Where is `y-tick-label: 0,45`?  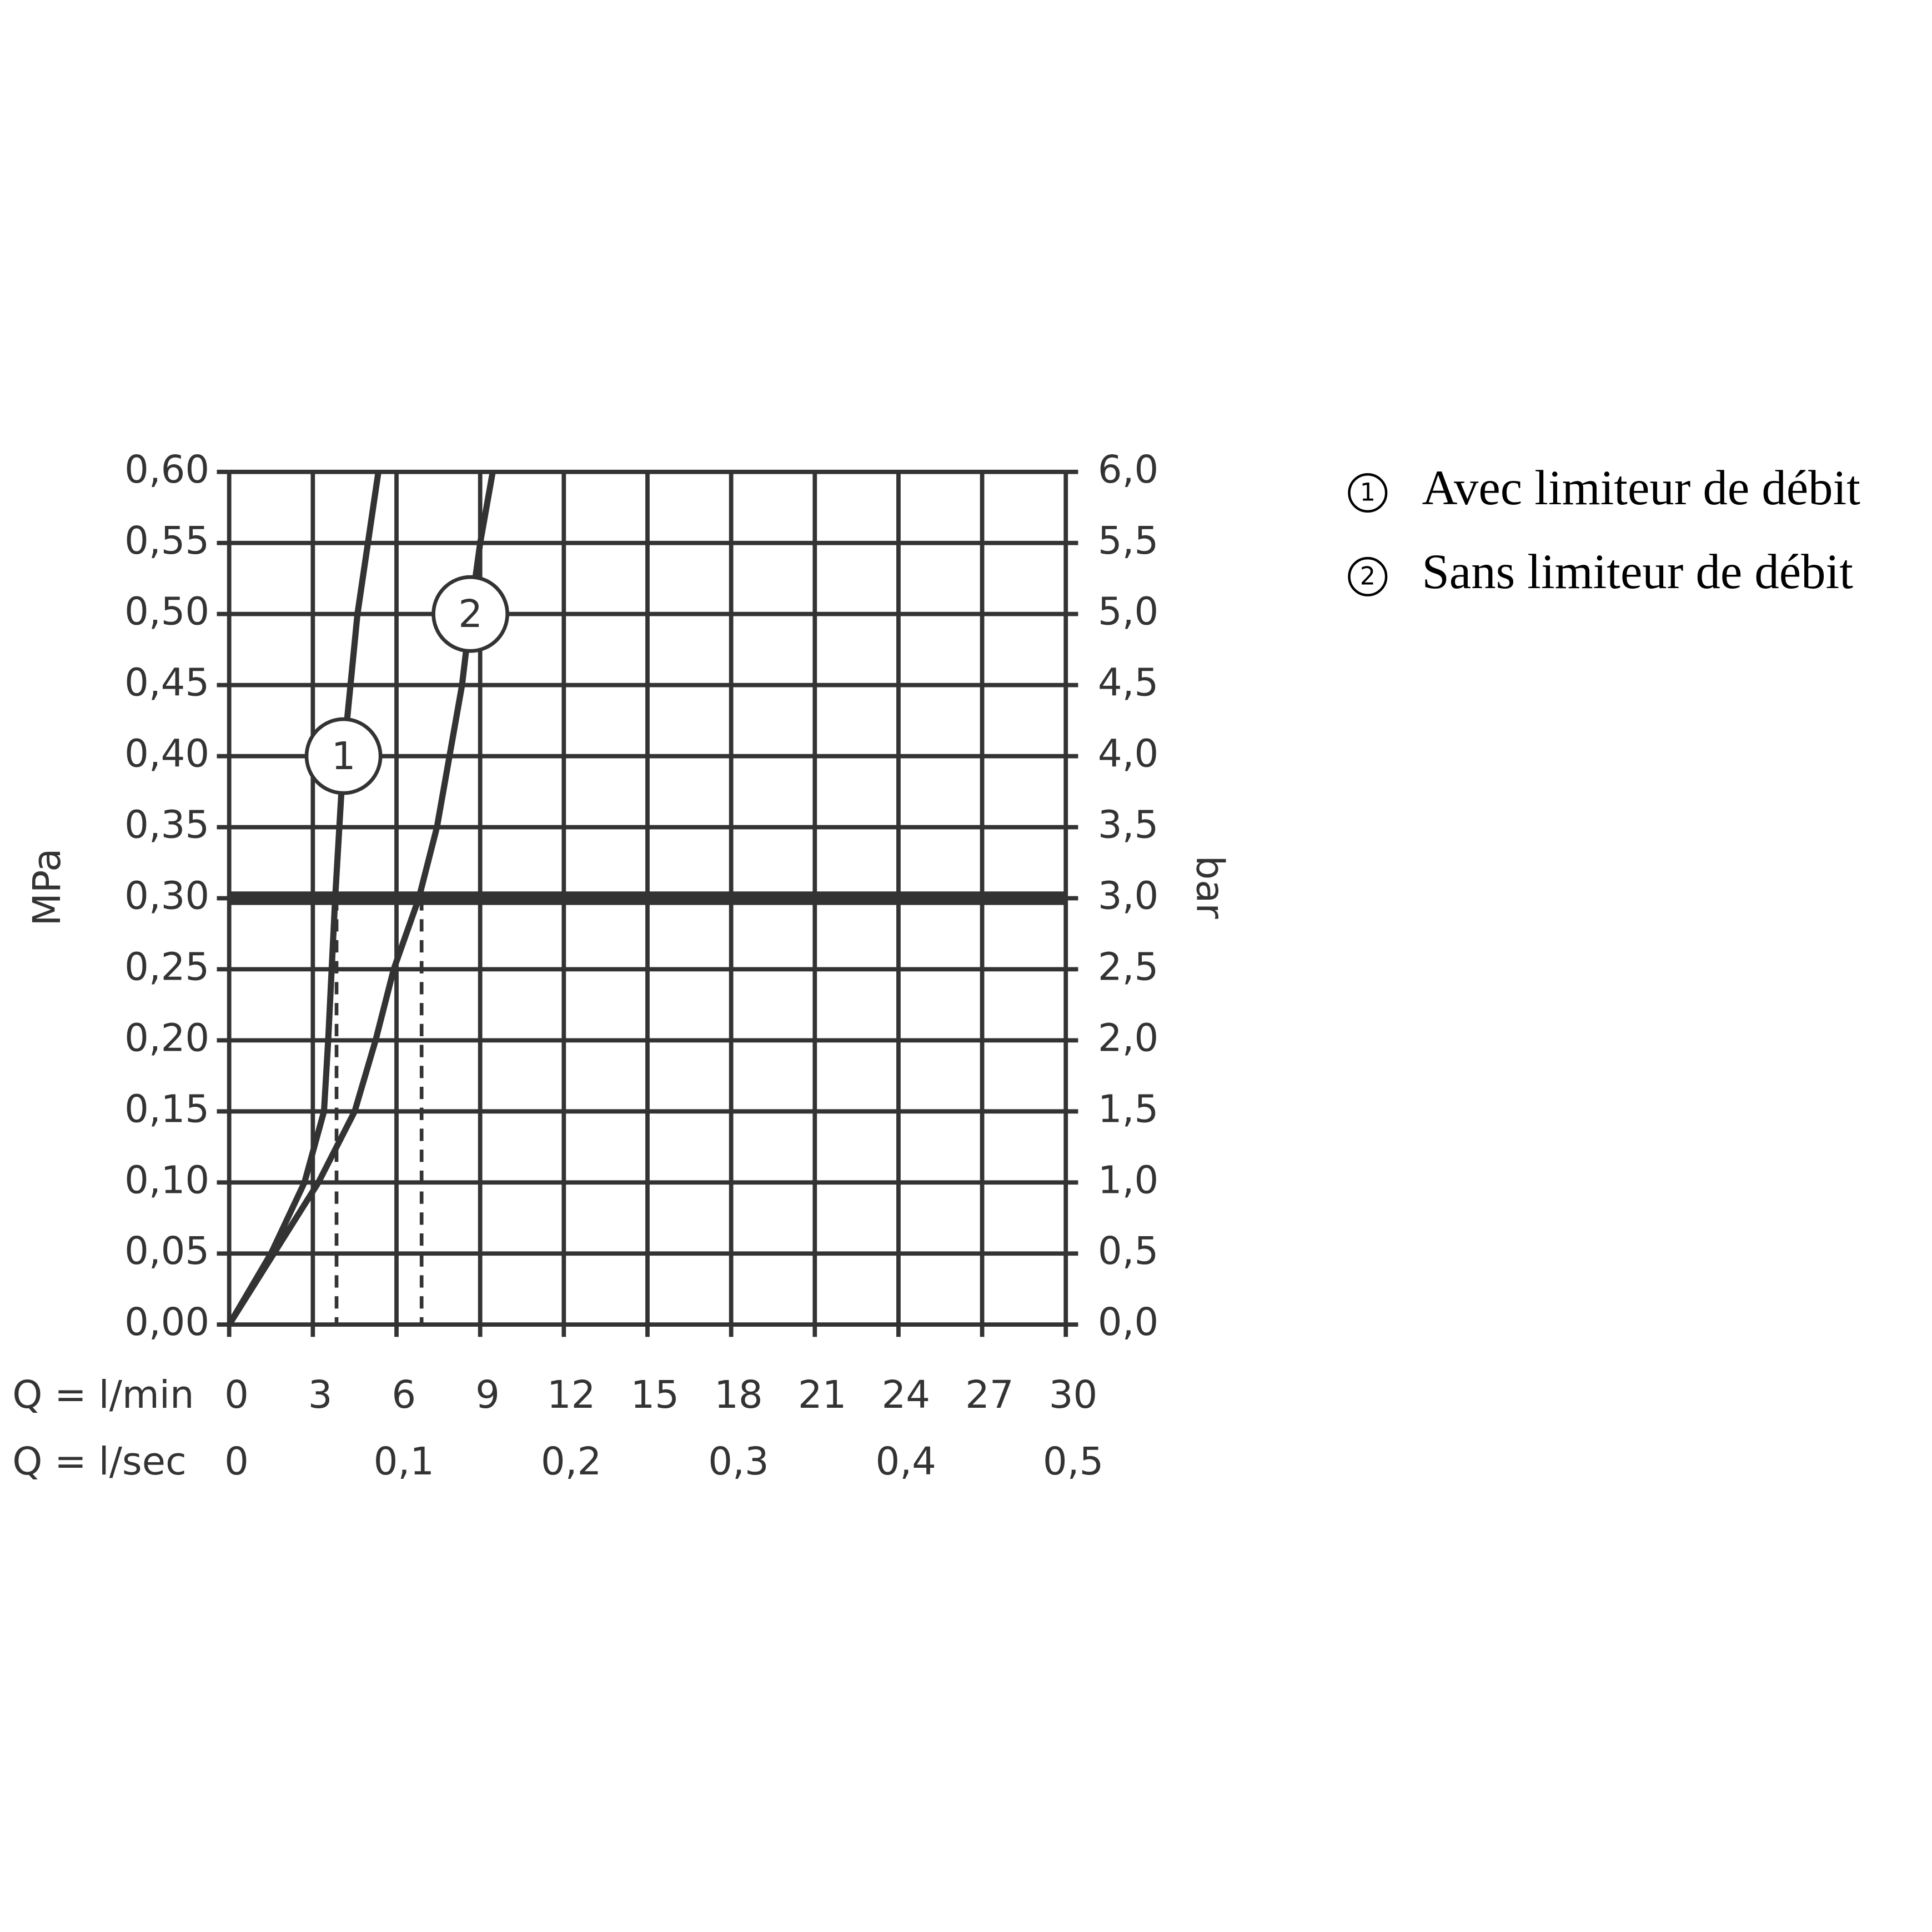 y-tick-label: 0,45 is located at coordinates (166, 683).